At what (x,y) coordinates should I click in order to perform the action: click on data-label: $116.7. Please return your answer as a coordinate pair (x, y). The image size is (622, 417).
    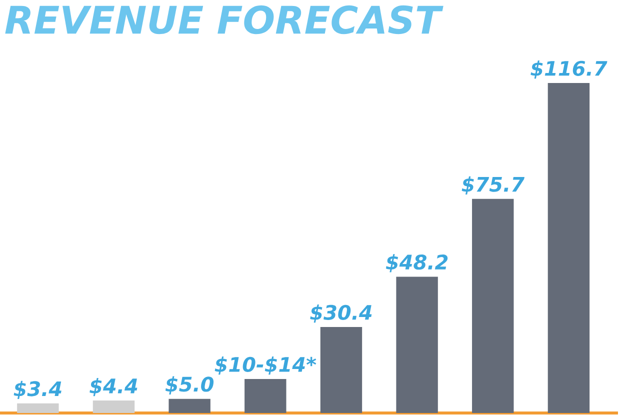
    Looking at the image, I should click on (569, 69).